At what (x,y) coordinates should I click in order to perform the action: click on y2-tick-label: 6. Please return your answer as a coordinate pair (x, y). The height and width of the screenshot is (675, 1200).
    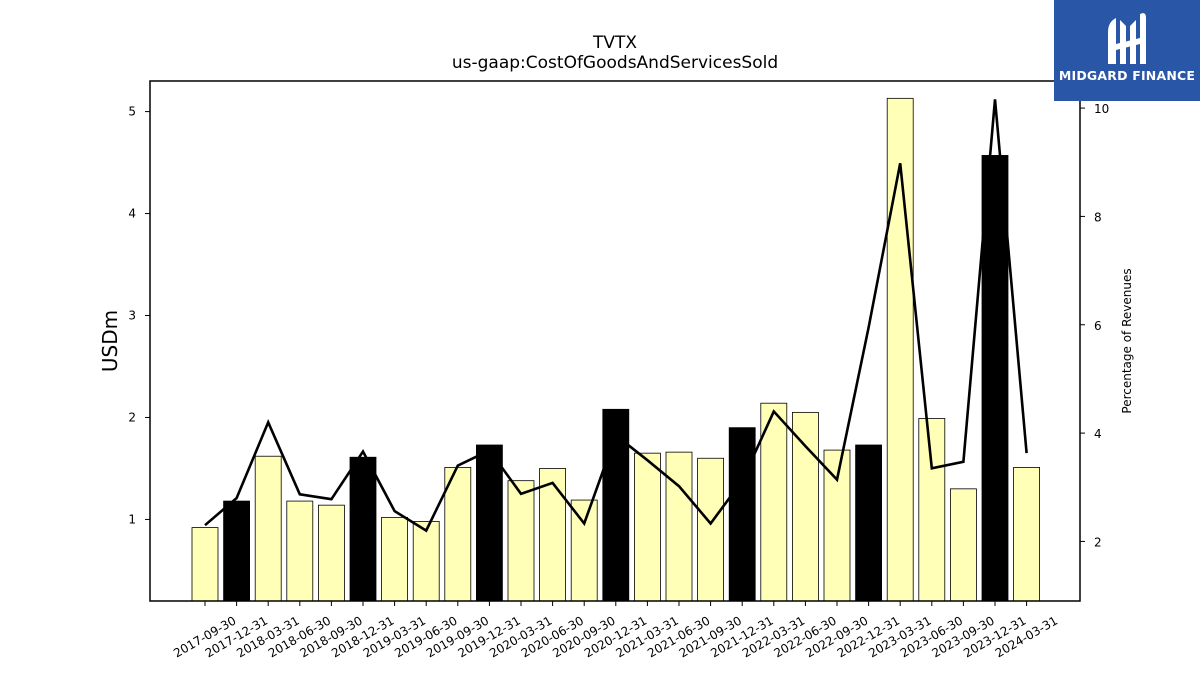
    Looking at the image, I should click on (1098, 326).